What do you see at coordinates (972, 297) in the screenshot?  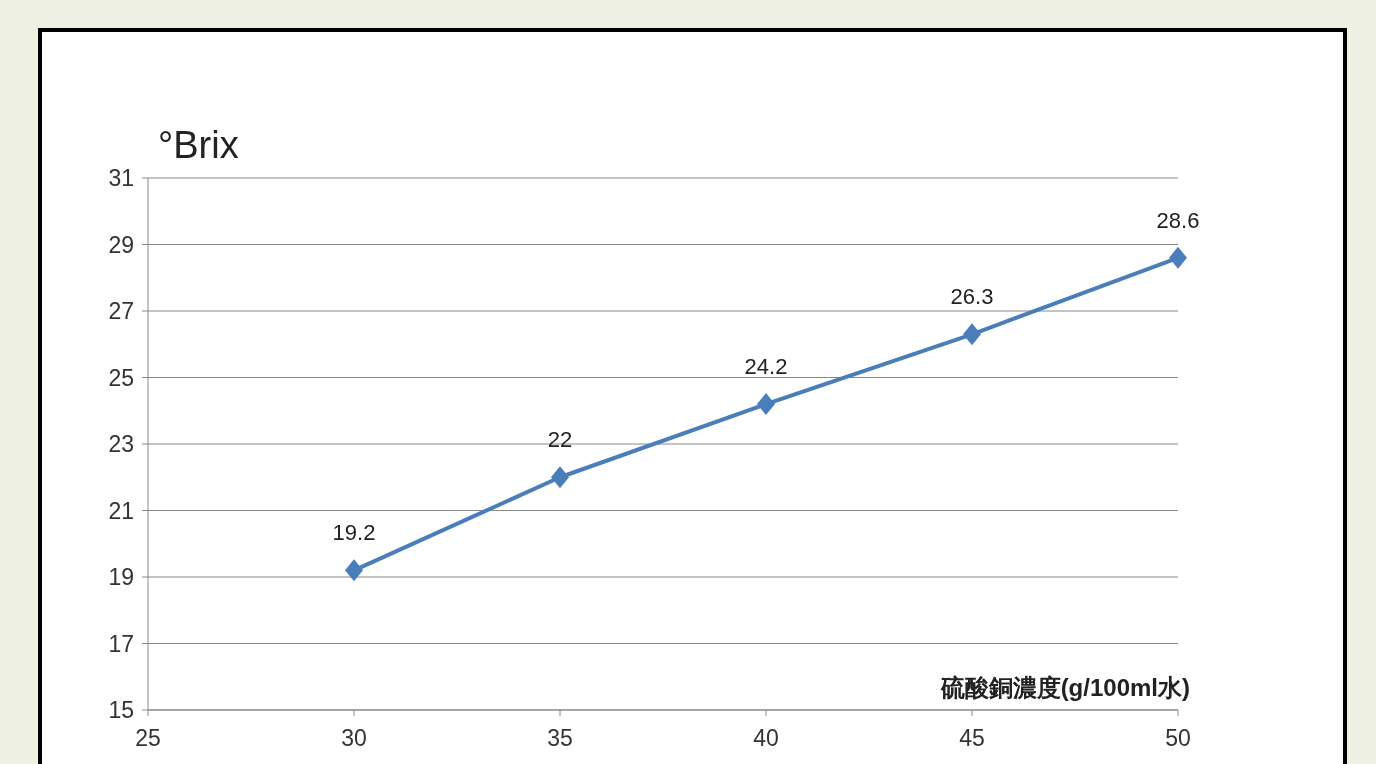 I see `data-label: 26.3` at bounding box center [972, 297].